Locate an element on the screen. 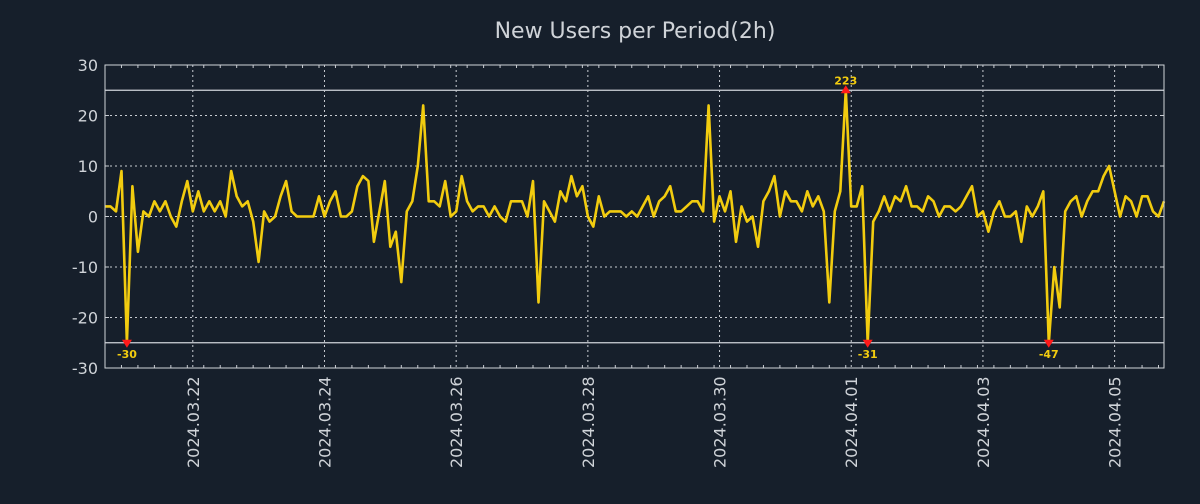 The width and height of the screenshot is (1200, 504). y-tick-label: -30 is located at coordinates (85, 368).